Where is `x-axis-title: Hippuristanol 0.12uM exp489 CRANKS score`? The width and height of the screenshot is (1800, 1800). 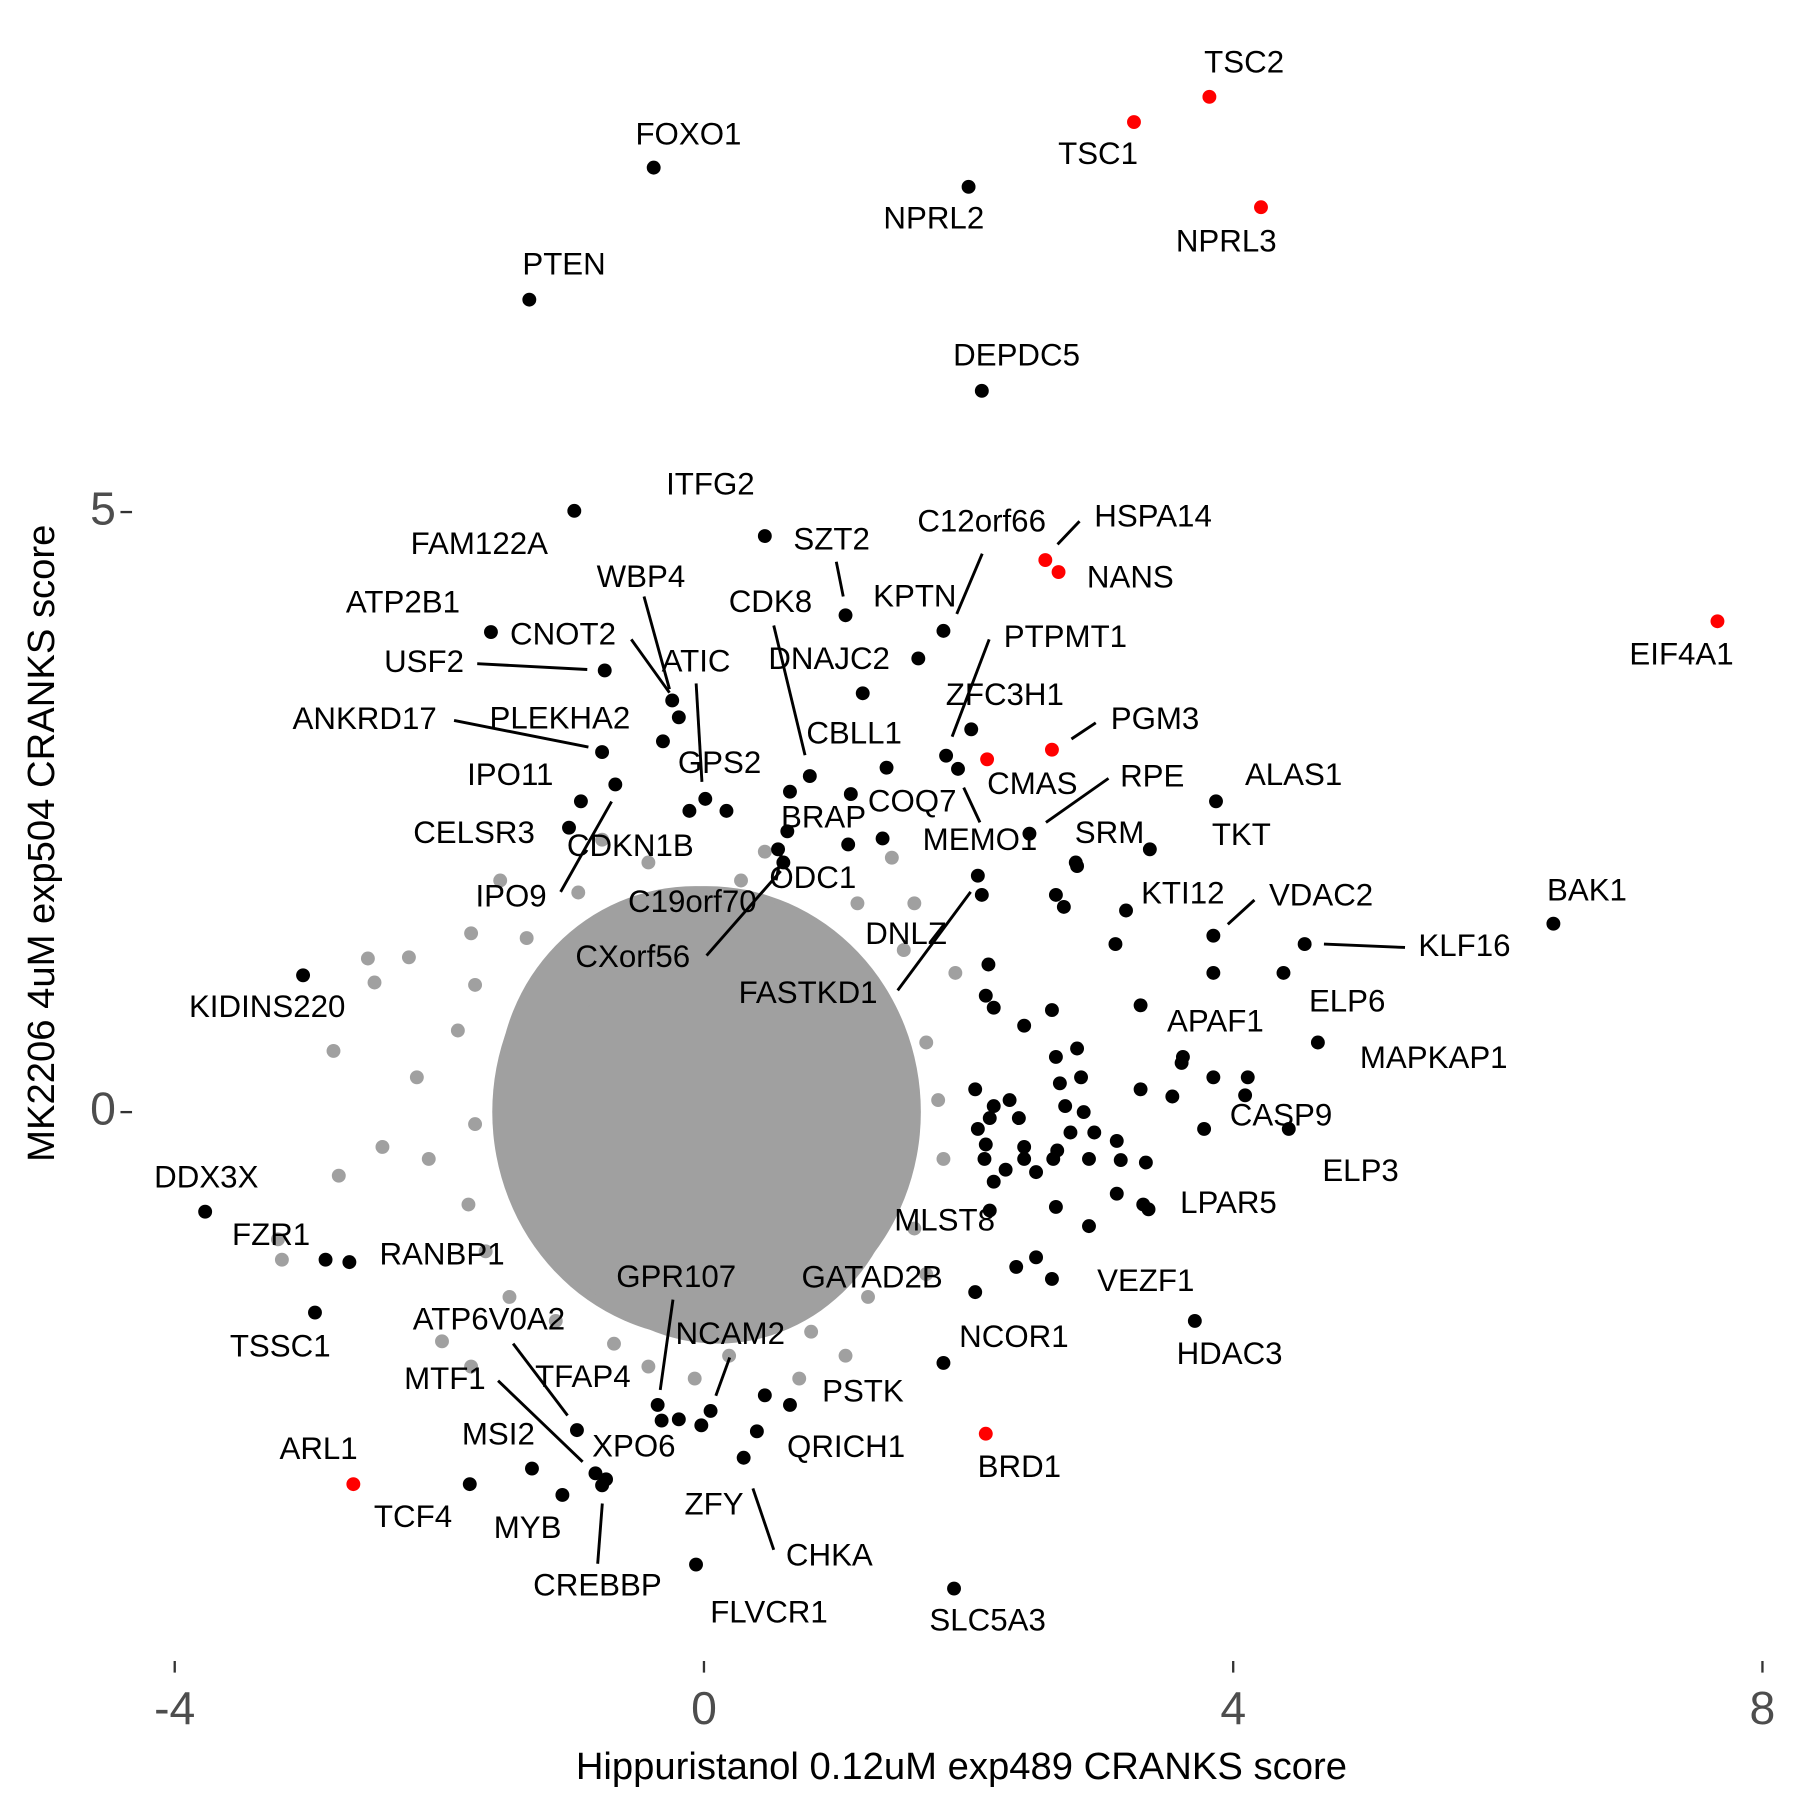
x-axis-title: Hippuristanol 0.12uM exp489 CRANKS score is located at coordinates (961, 1766).